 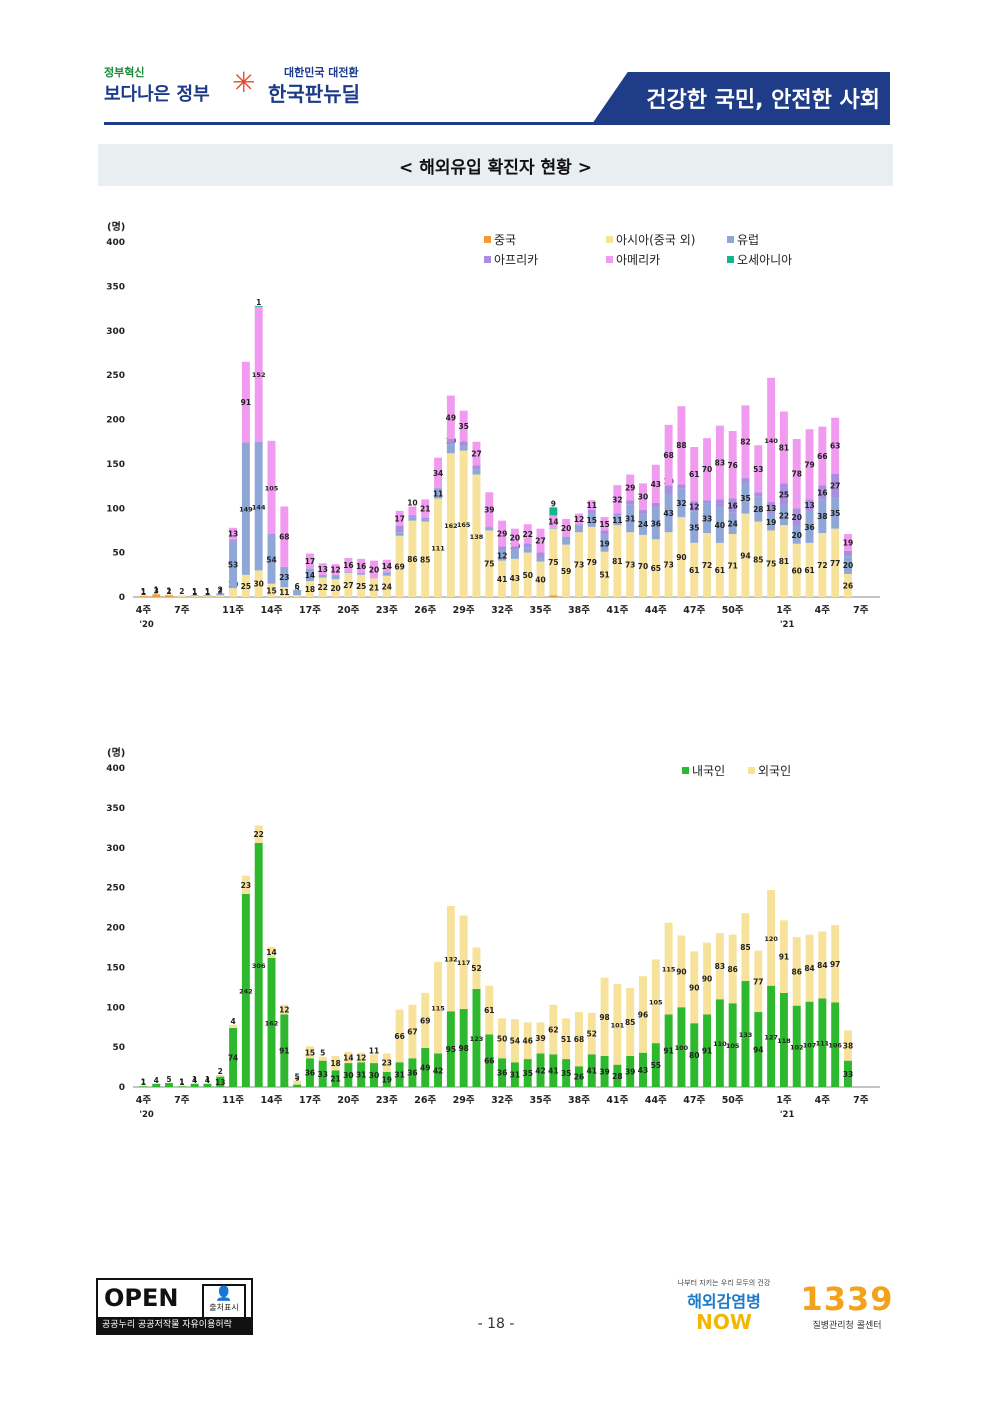 What do you see at coordinates (835, 563) in the screenshot?
I see `data-label: 77` at bounding box center [835, 563].